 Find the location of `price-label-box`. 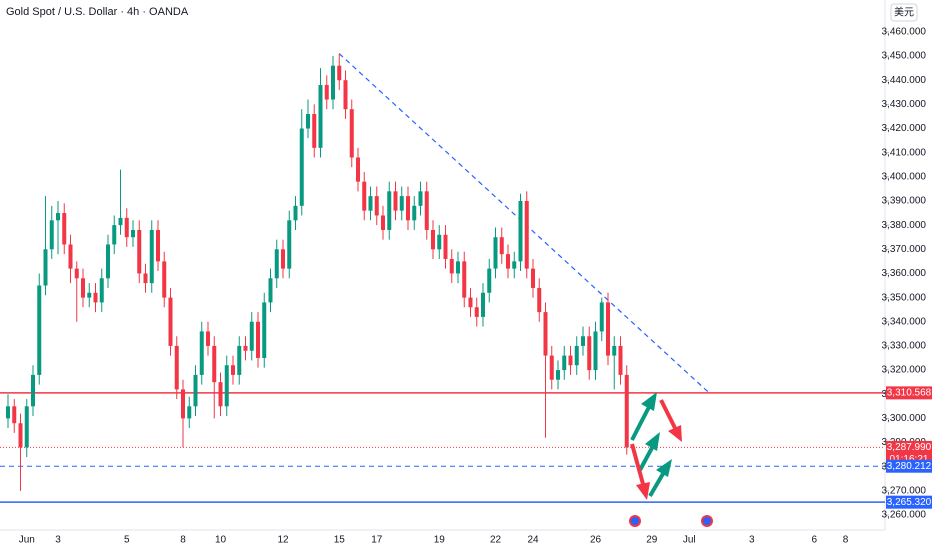

price-label-box is located at coordinates (909, 393).